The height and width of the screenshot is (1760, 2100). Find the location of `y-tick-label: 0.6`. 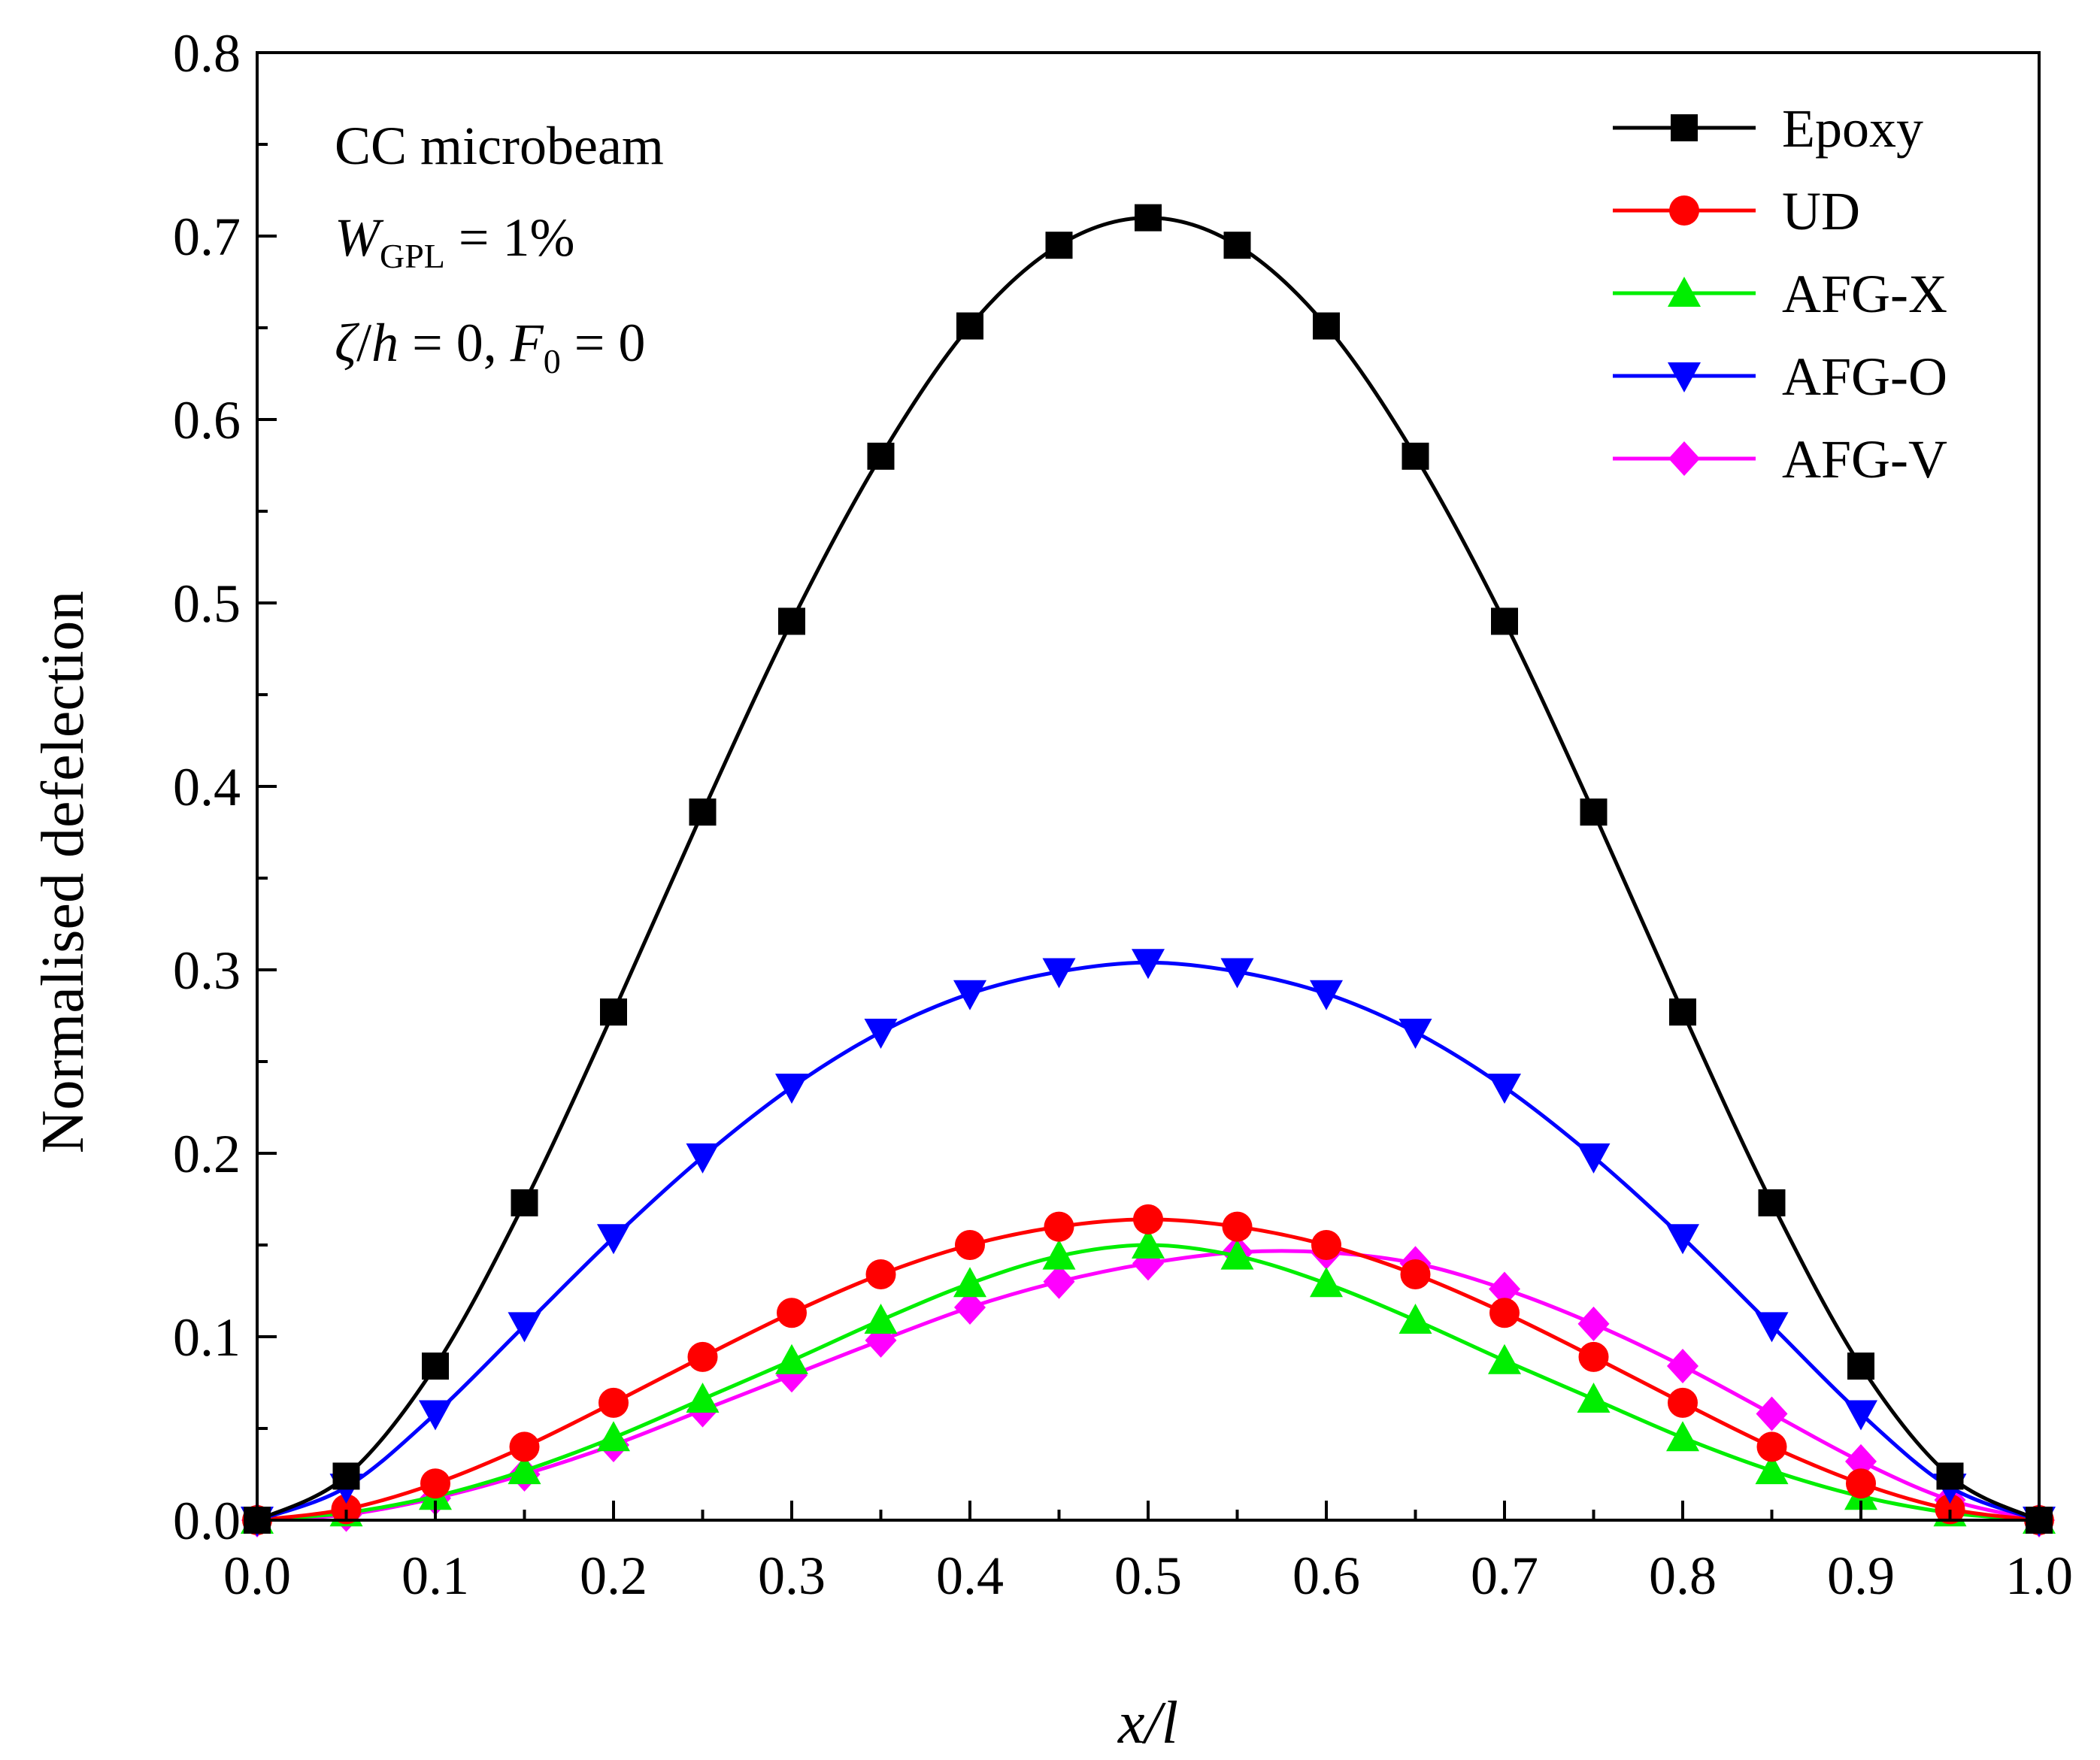

y-tick-label: 0.6 is located at coordinates (207, 420).